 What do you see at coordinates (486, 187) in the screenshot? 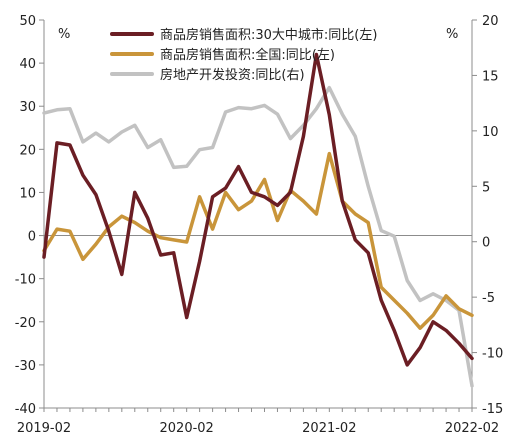
I see `y-right-tick-label: 5` at bounding box center [486, 187].